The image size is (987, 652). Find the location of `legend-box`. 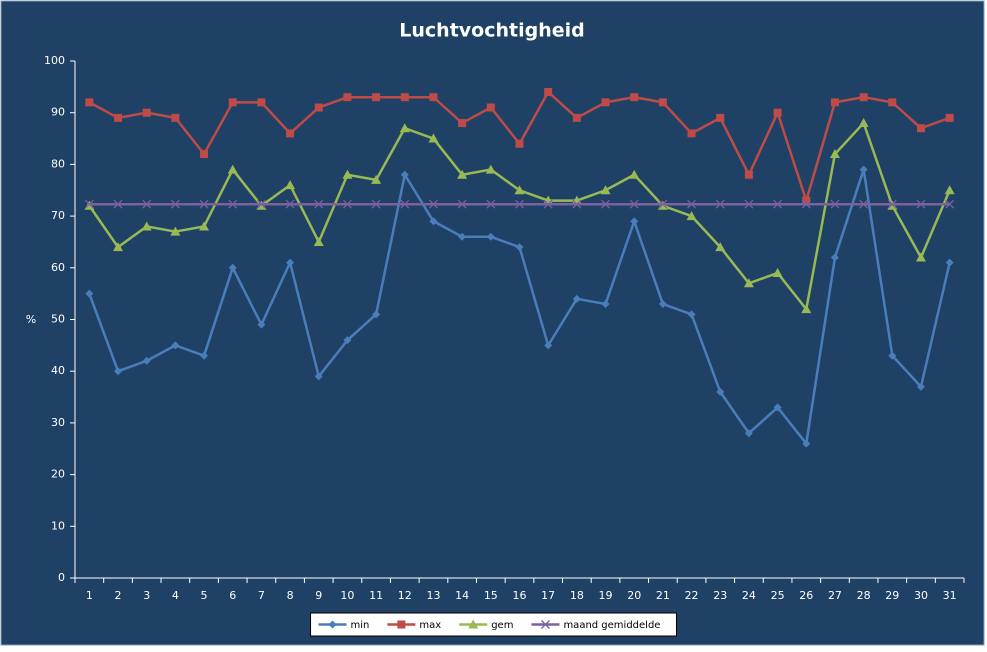

legend-box is located at coordinates (493, 624).